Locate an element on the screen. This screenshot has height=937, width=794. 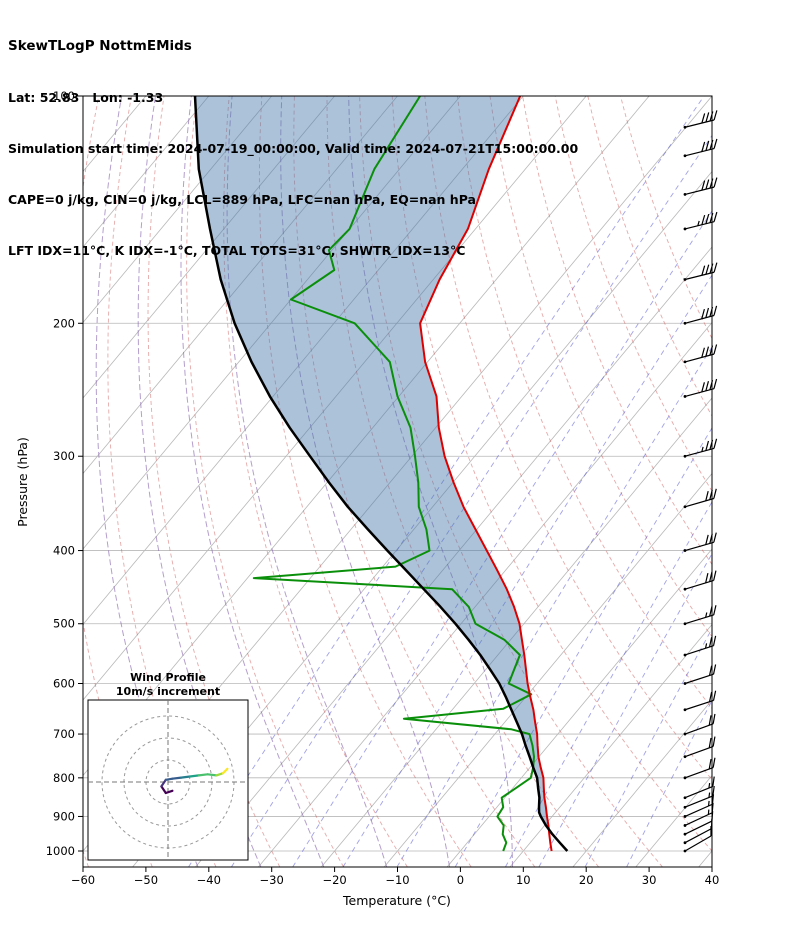
x-tick-label: −30 is located at coordinates (272, 880).